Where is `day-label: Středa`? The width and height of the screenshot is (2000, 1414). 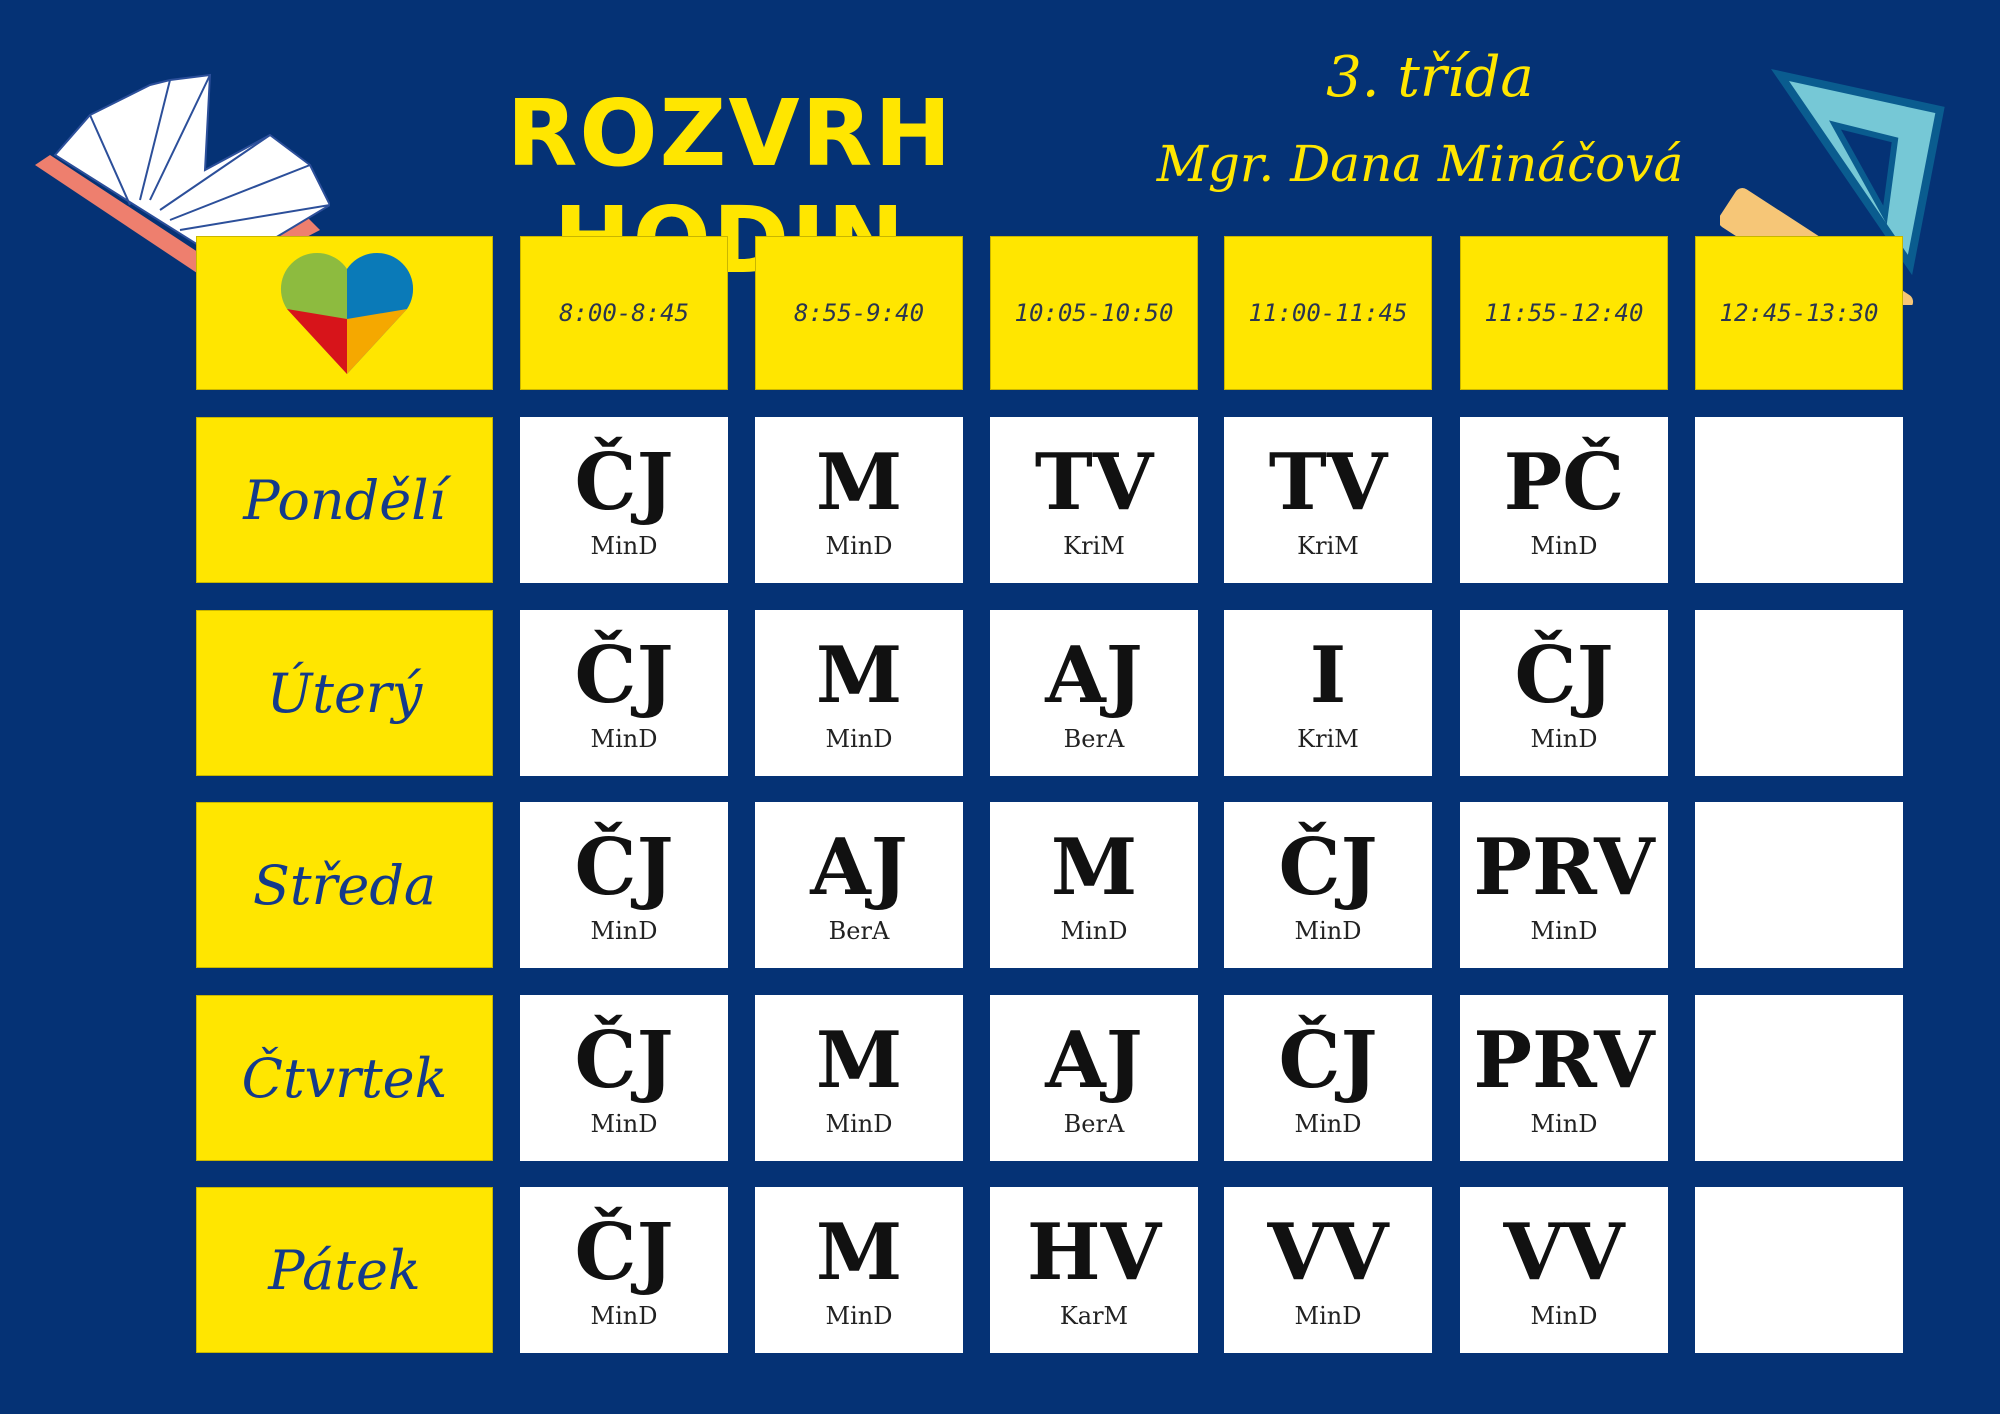 day-label: Středa is located at coordinates (344, 885).